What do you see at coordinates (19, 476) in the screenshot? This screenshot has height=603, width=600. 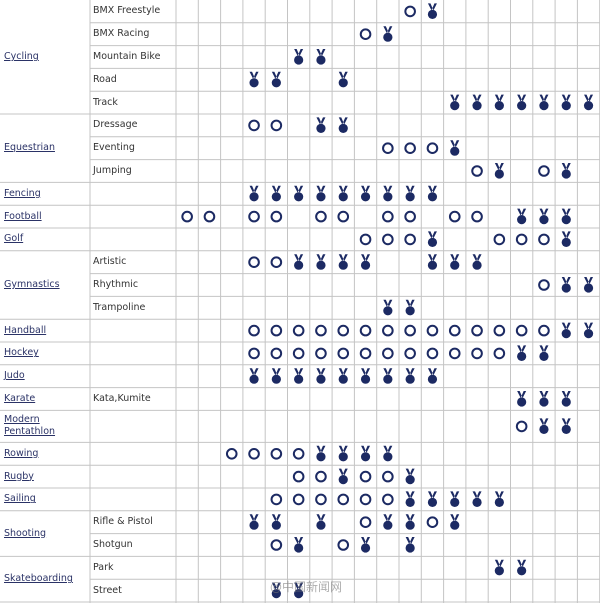 I see `sport-name: Rugby` at bounding box center [19, 476].